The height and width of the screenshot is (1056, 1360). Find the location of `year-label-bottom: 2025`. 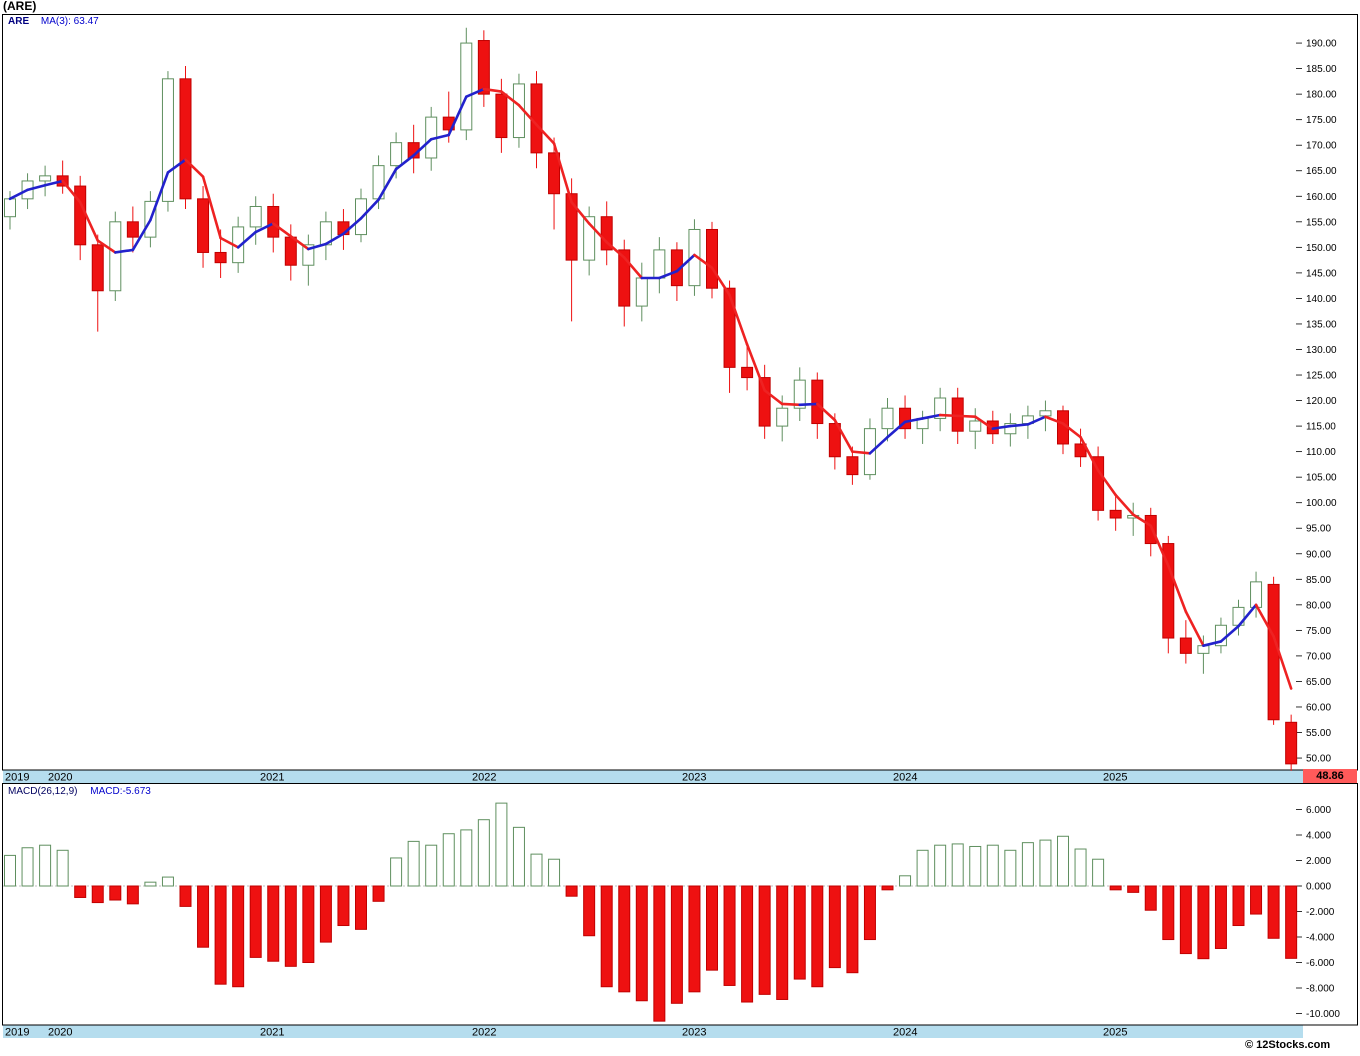

year-label-bottom: 2025 is located at coordinates (1115, 1033).